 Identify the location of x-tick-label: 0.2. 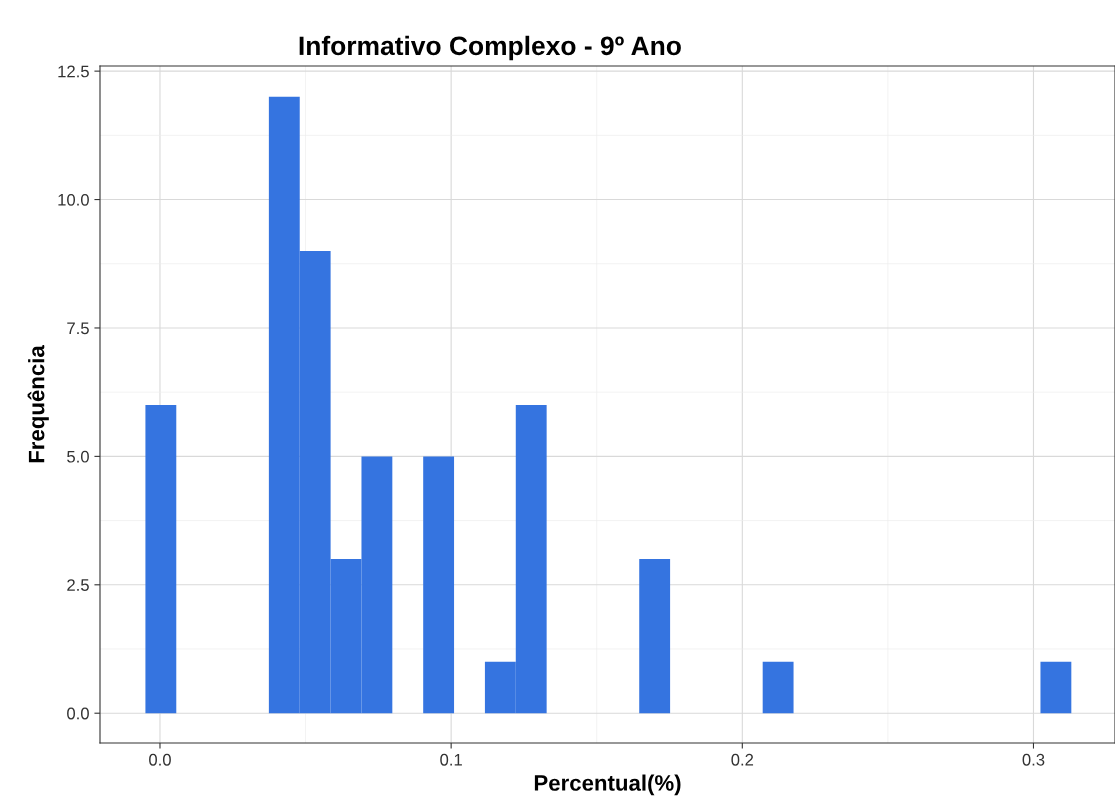
(742, 759).